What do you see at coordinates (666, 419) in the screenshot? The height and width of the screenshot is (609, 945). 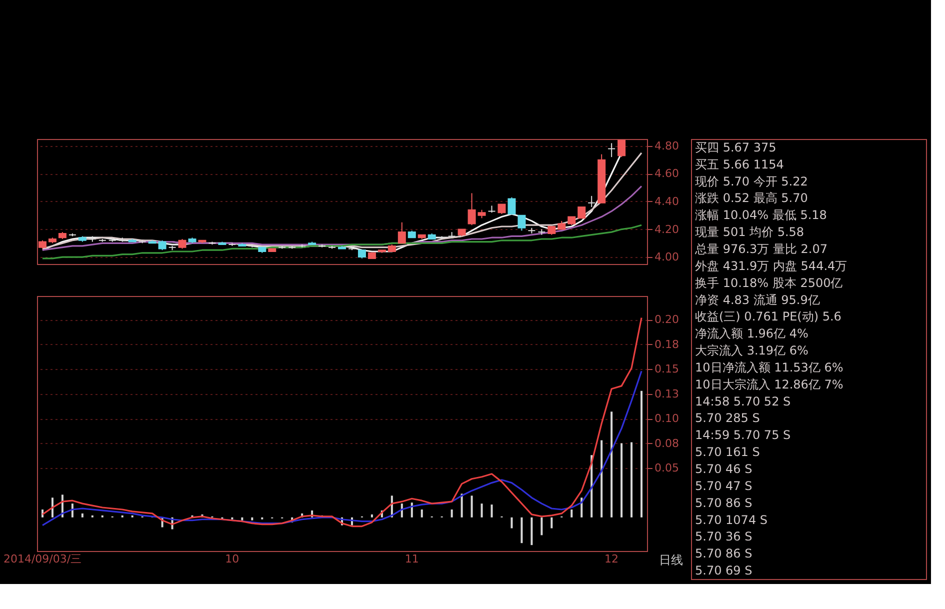 I see `y-tick-label: 0.10` at bounding box center [666, 419].